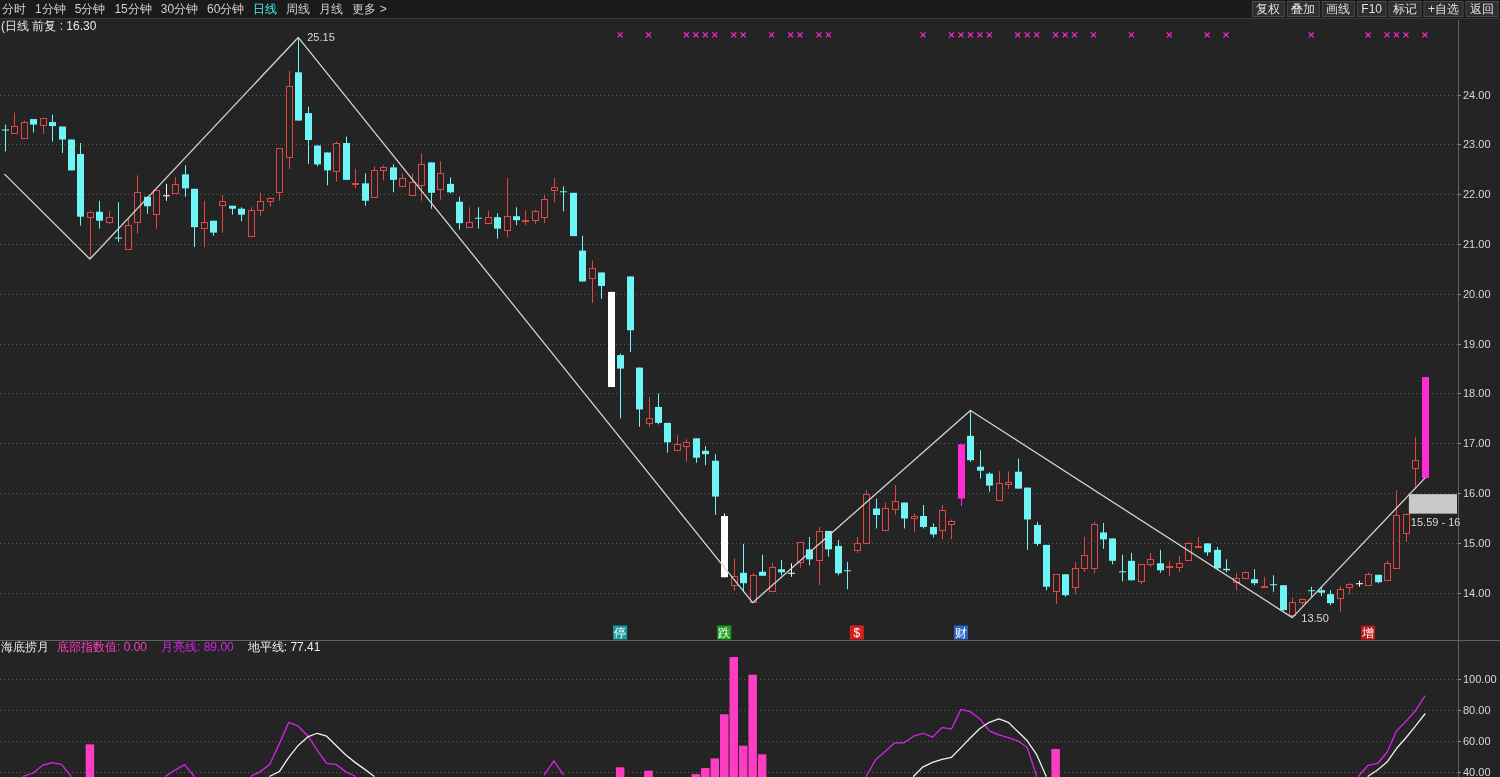 This screenshot has height=777, width=1500. I want to click on data-label: 13.50, so click(1315, 617).